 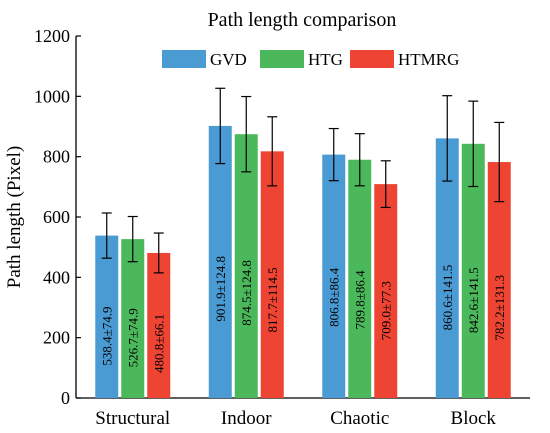 What do you see at coordinates (474, 418) in the screenshot?
I see `x-tick-label: Block` at bounding box center [474, 418].